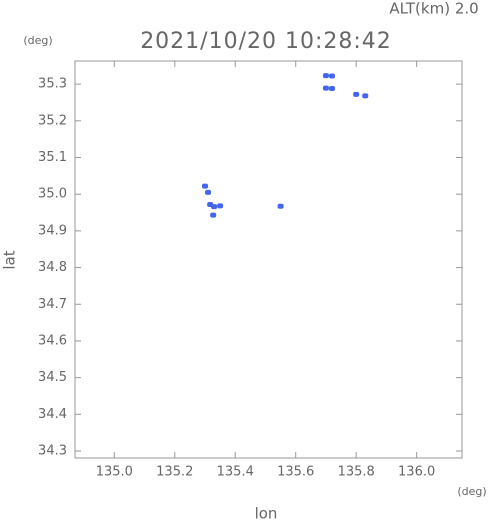 The image size is (491, 525). I want to click on y-tick-label: 35.3, so click(52, 84).